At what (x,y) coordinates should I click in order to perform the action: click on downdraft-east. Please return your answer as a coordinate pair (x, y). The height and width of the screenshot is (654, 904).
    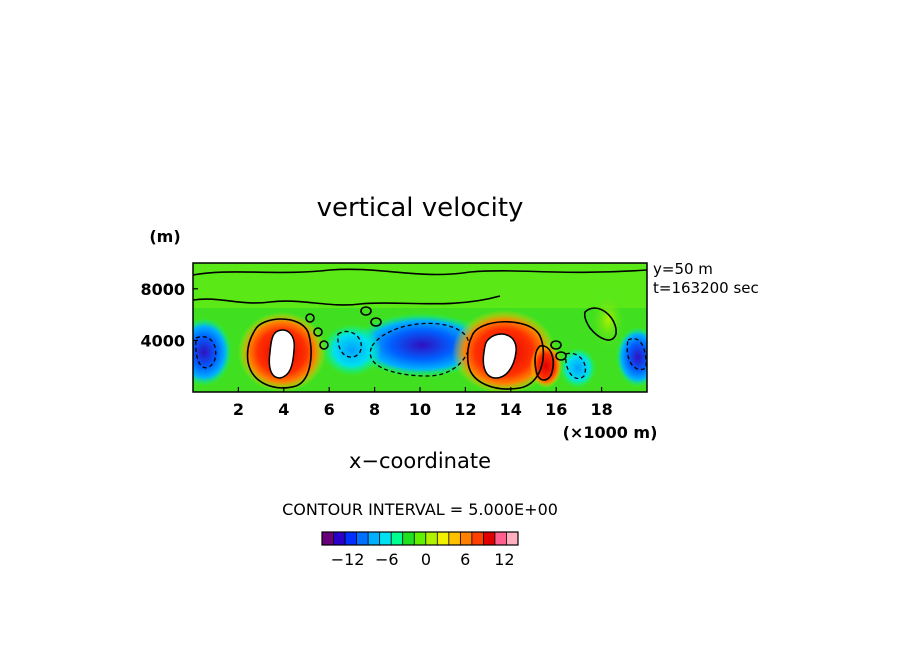
    Looking at the image, I should click on (578, 368).